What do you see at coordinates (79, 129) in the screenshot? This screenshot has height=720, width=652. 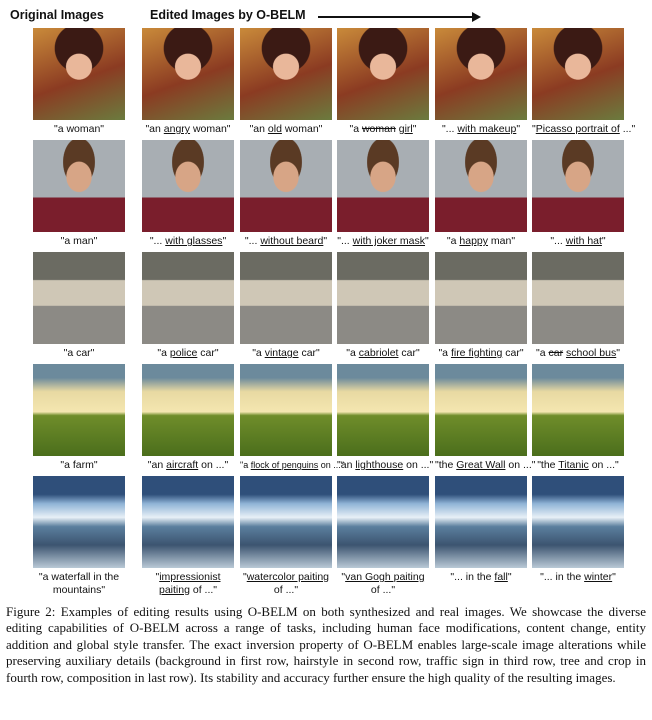 I see `image-caption: "a woman"` at bounding box center [79, 129].